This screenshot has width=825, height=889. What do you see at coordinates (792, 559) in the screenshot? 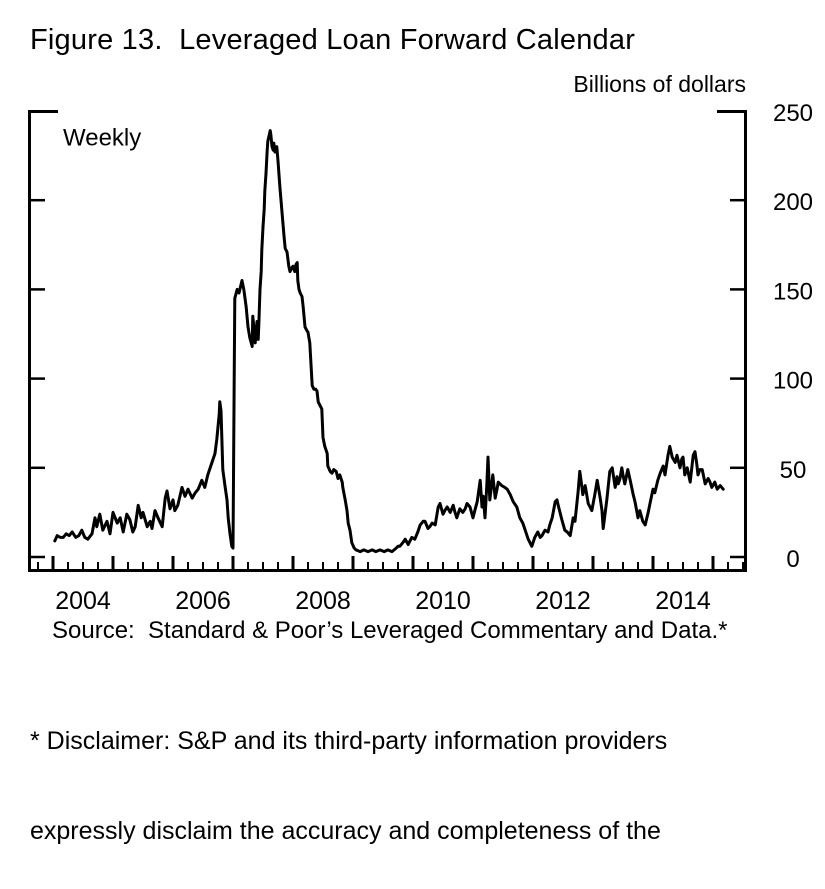
I see `y-tick-label: 0` at bounding box center [792, 559].